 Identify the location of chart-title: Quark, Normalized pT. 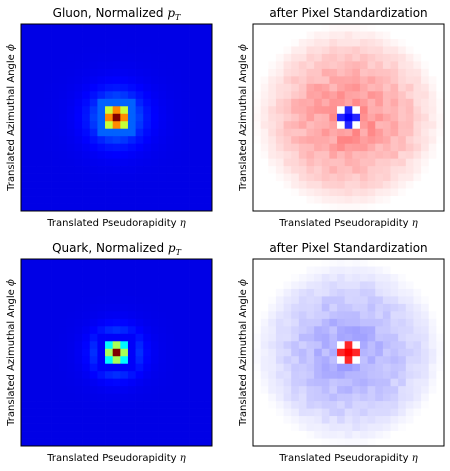
(116, 249).